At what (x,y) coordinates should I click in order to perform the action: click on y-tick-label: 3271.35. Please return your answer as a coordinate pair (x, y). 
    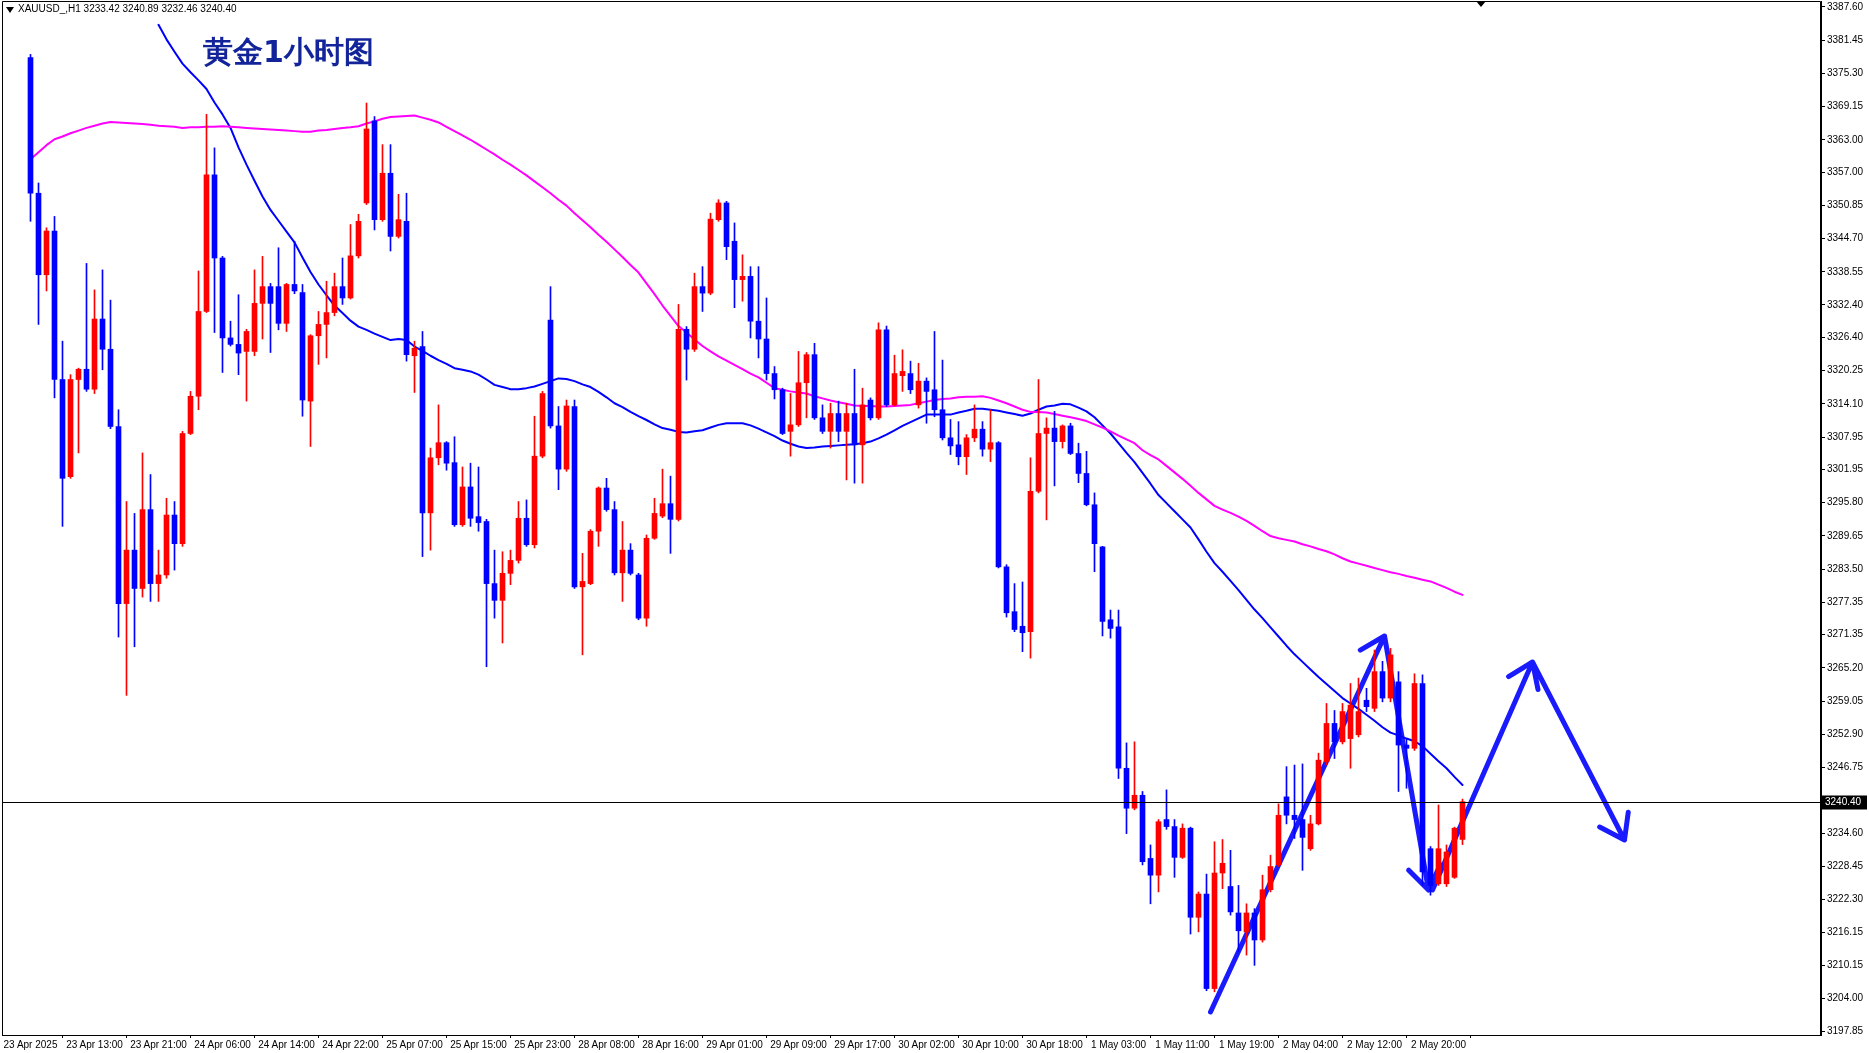
    Looking at the image, I should click on (1845, 634).